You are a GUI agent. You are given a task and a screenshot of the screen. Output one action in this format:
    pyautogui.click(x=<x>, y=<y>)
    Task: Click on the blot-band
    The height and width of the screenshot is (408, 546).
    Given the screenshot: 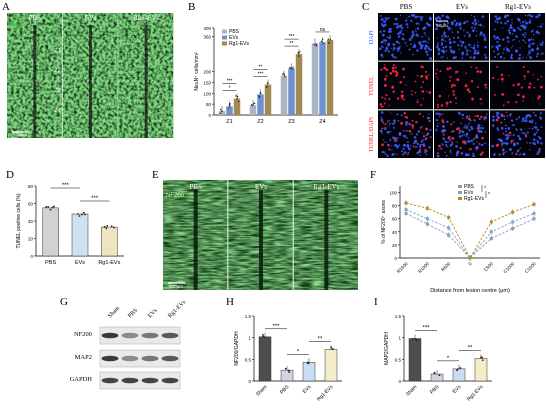 What is the action you would take?
    pyautogui.click(x=130, y=335)
    